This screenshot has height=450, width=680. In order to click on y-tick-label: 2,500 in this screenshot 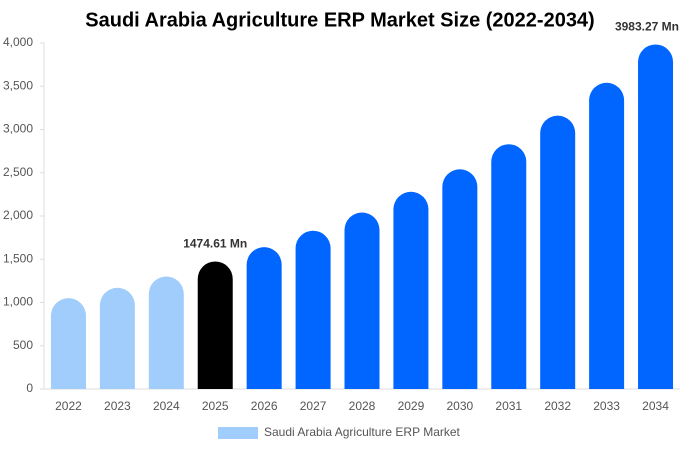, I will do `click(18, 172)`.